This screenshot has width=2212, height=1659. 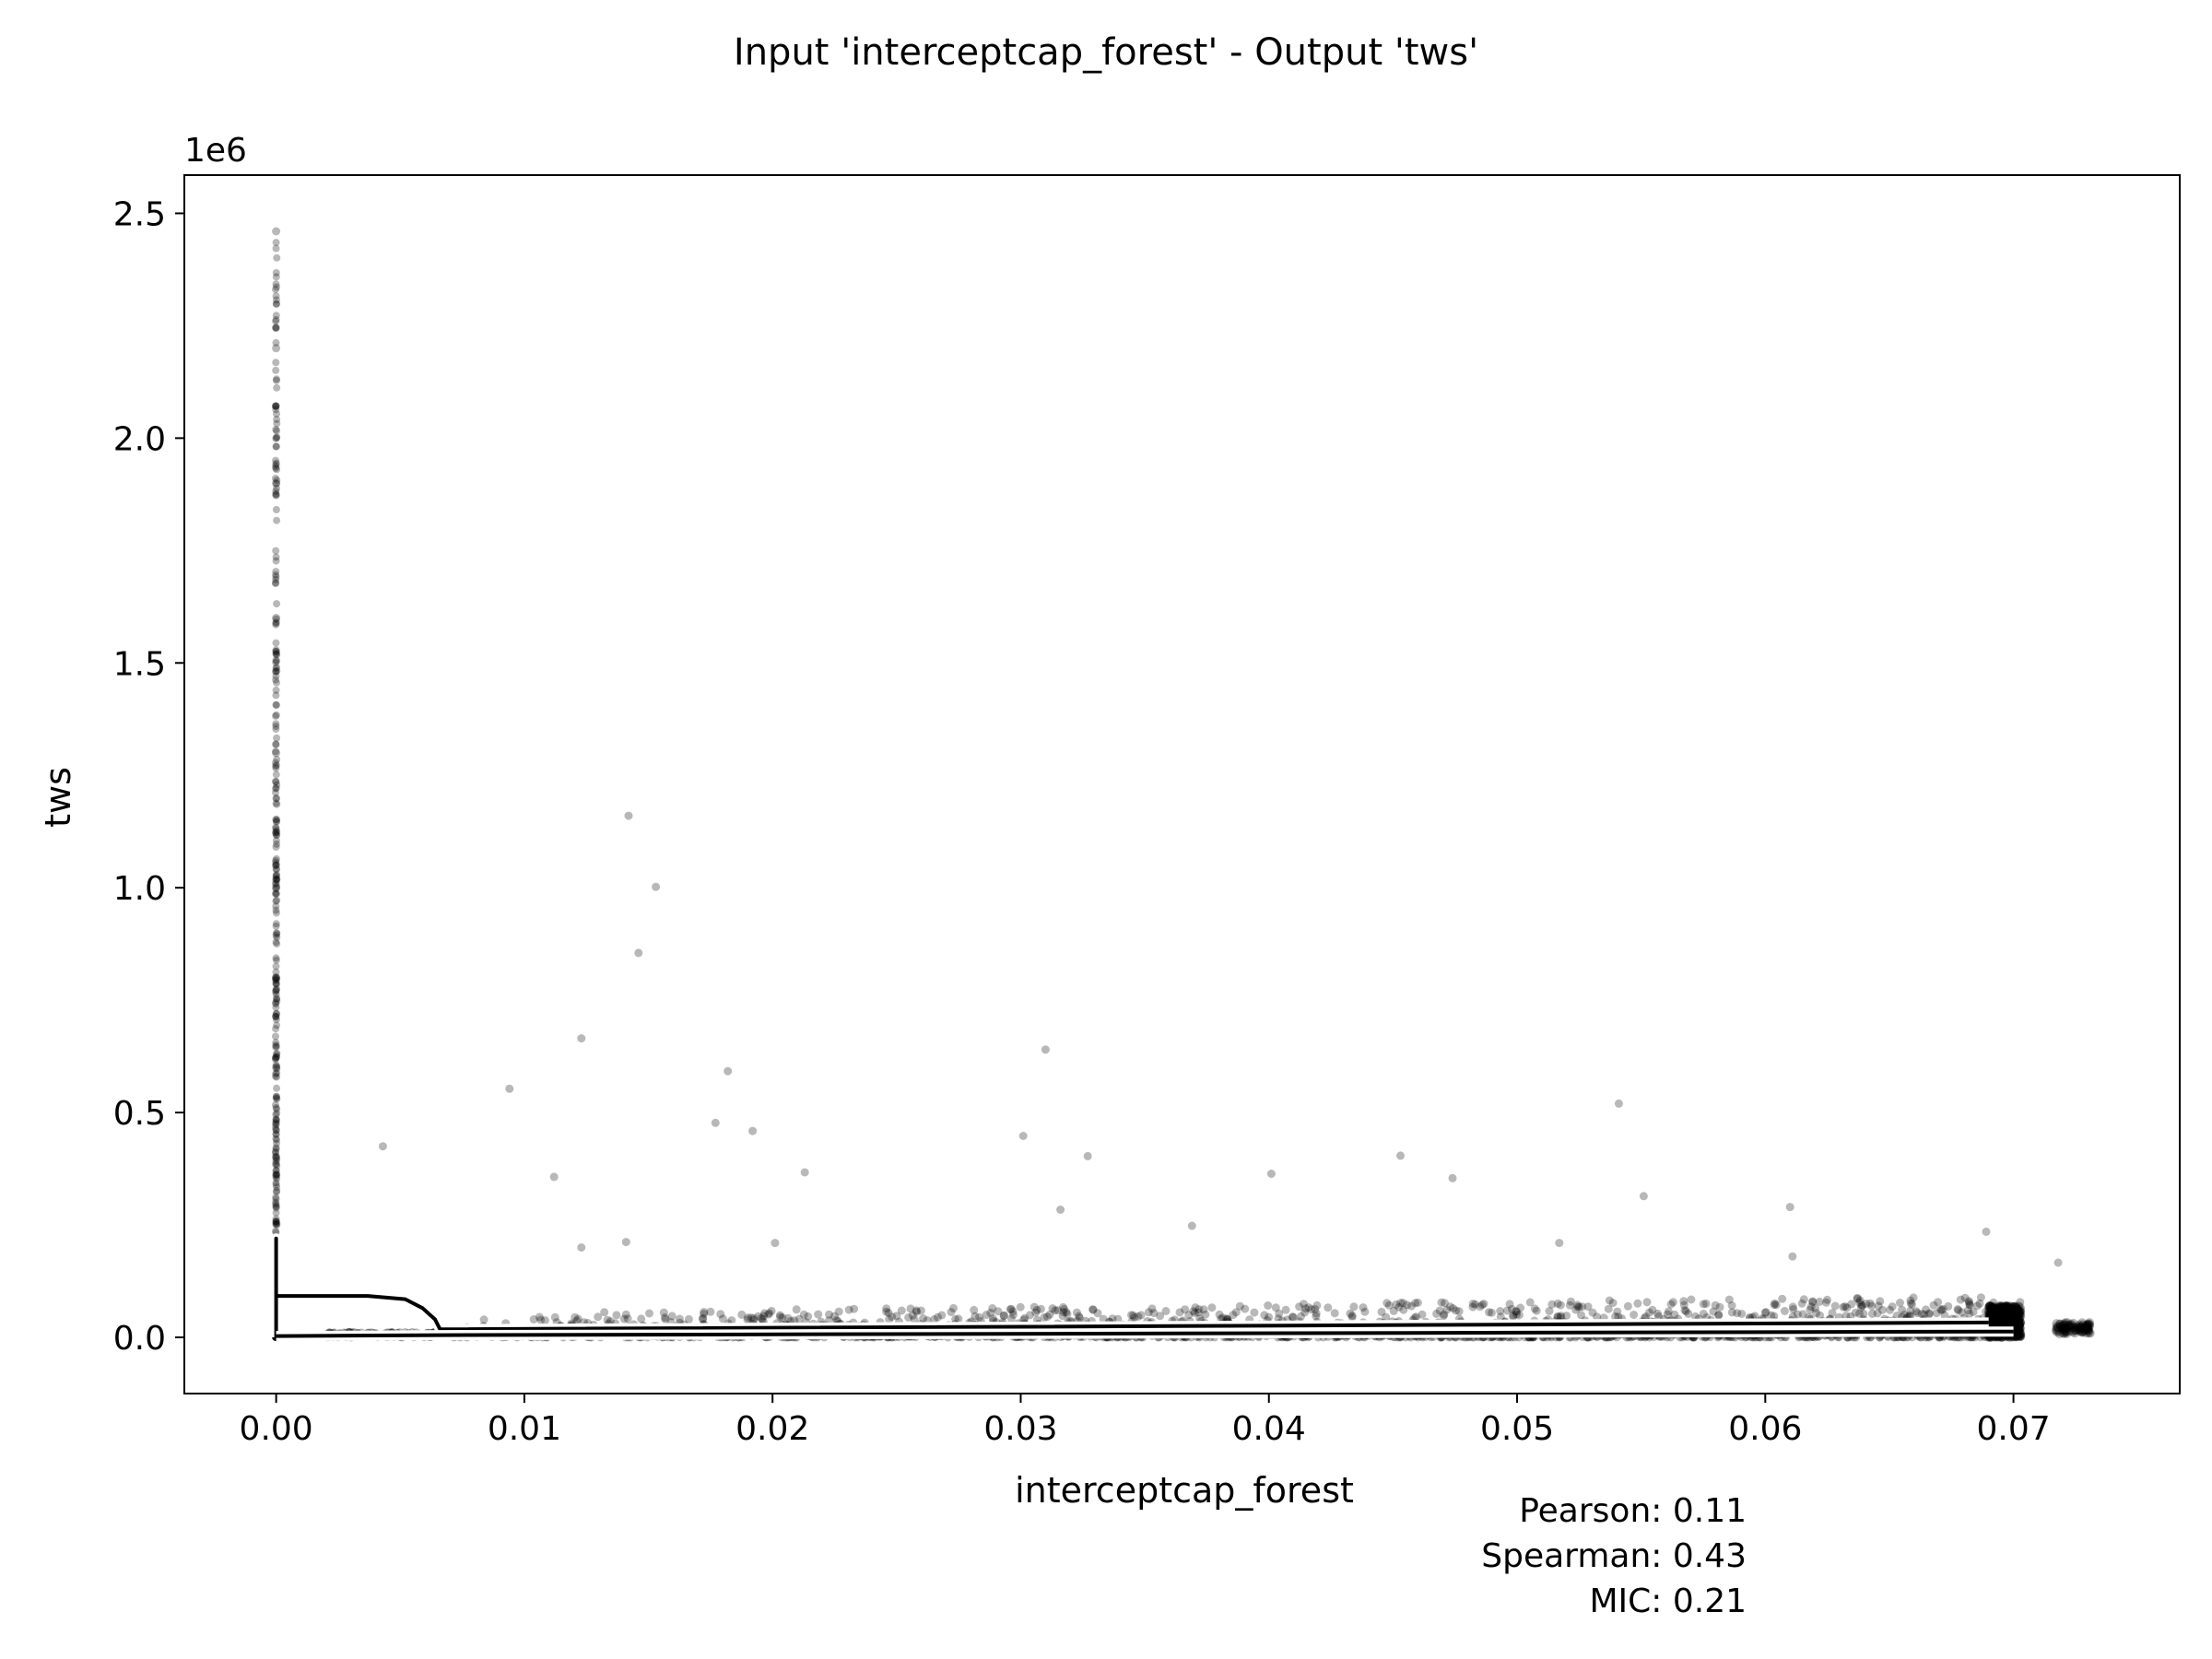 I want to click on x-tick-label: 0.02, so click(x=772, y=1429).